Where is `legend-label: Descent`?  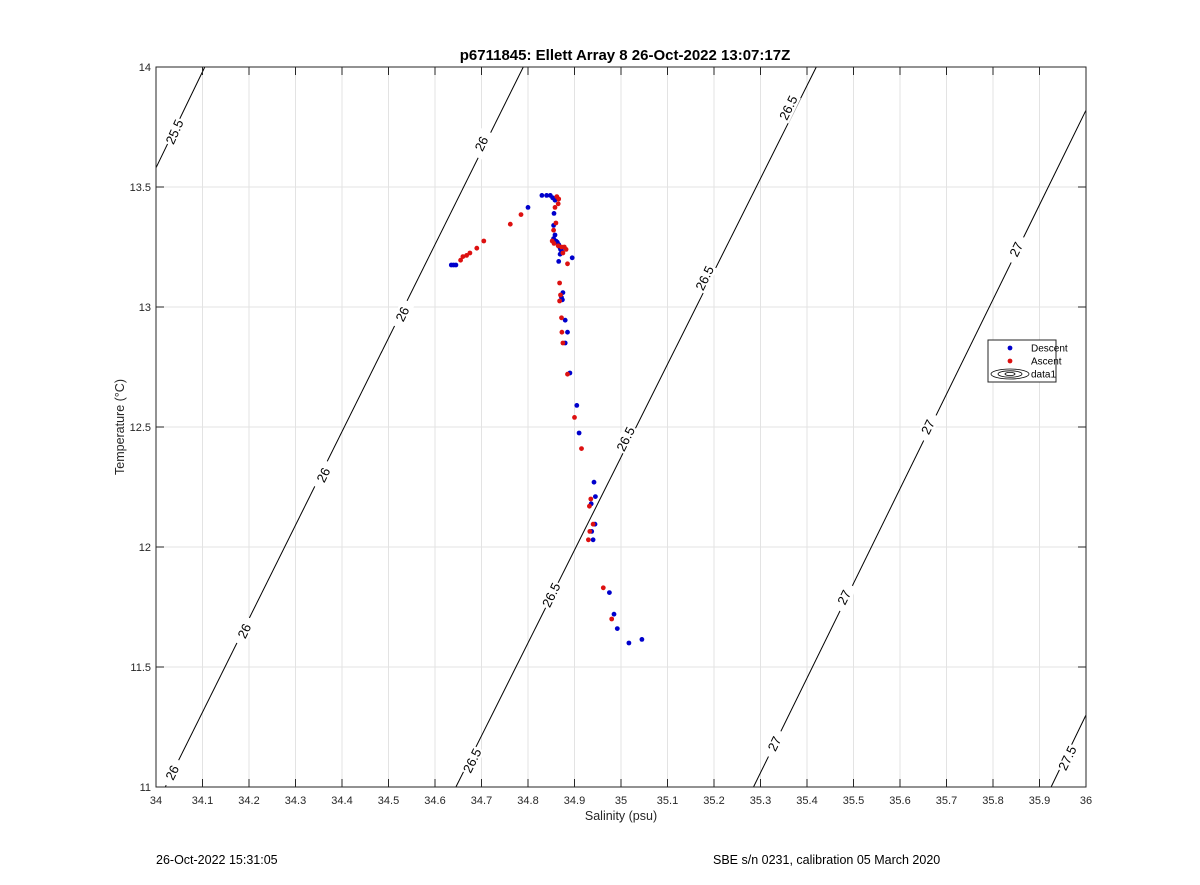 legend-label: Descent is located at coordinates (1049, 349).